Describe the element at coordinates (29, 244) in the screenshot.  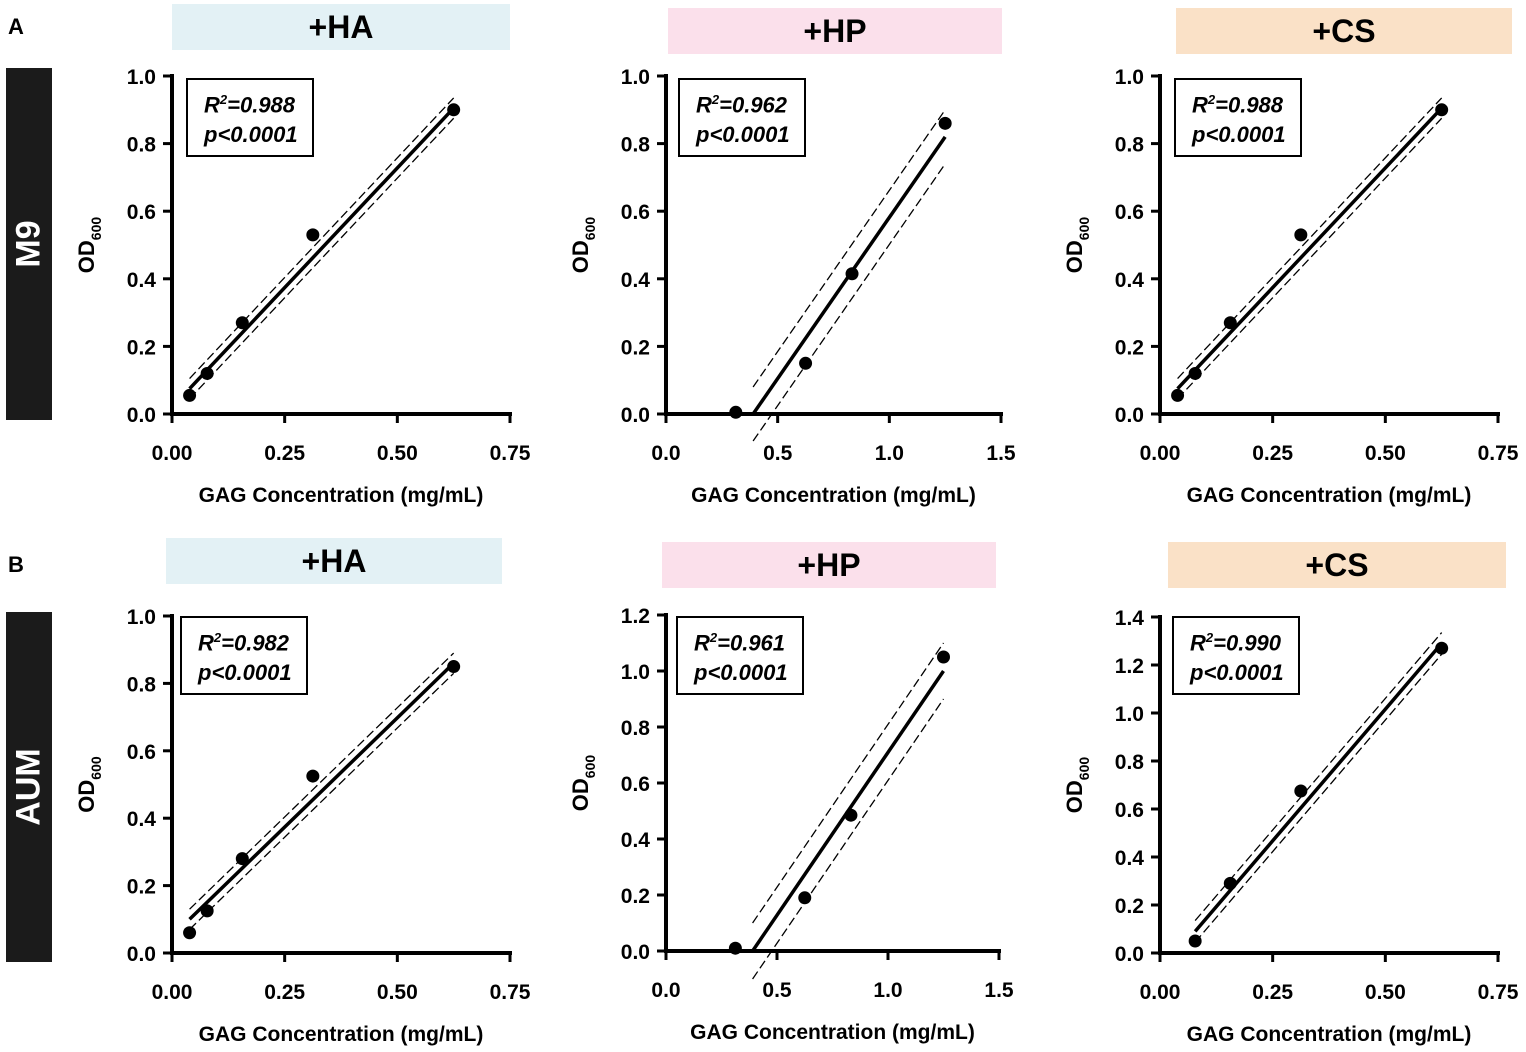
I see `row-label-m9: M9` at that location.